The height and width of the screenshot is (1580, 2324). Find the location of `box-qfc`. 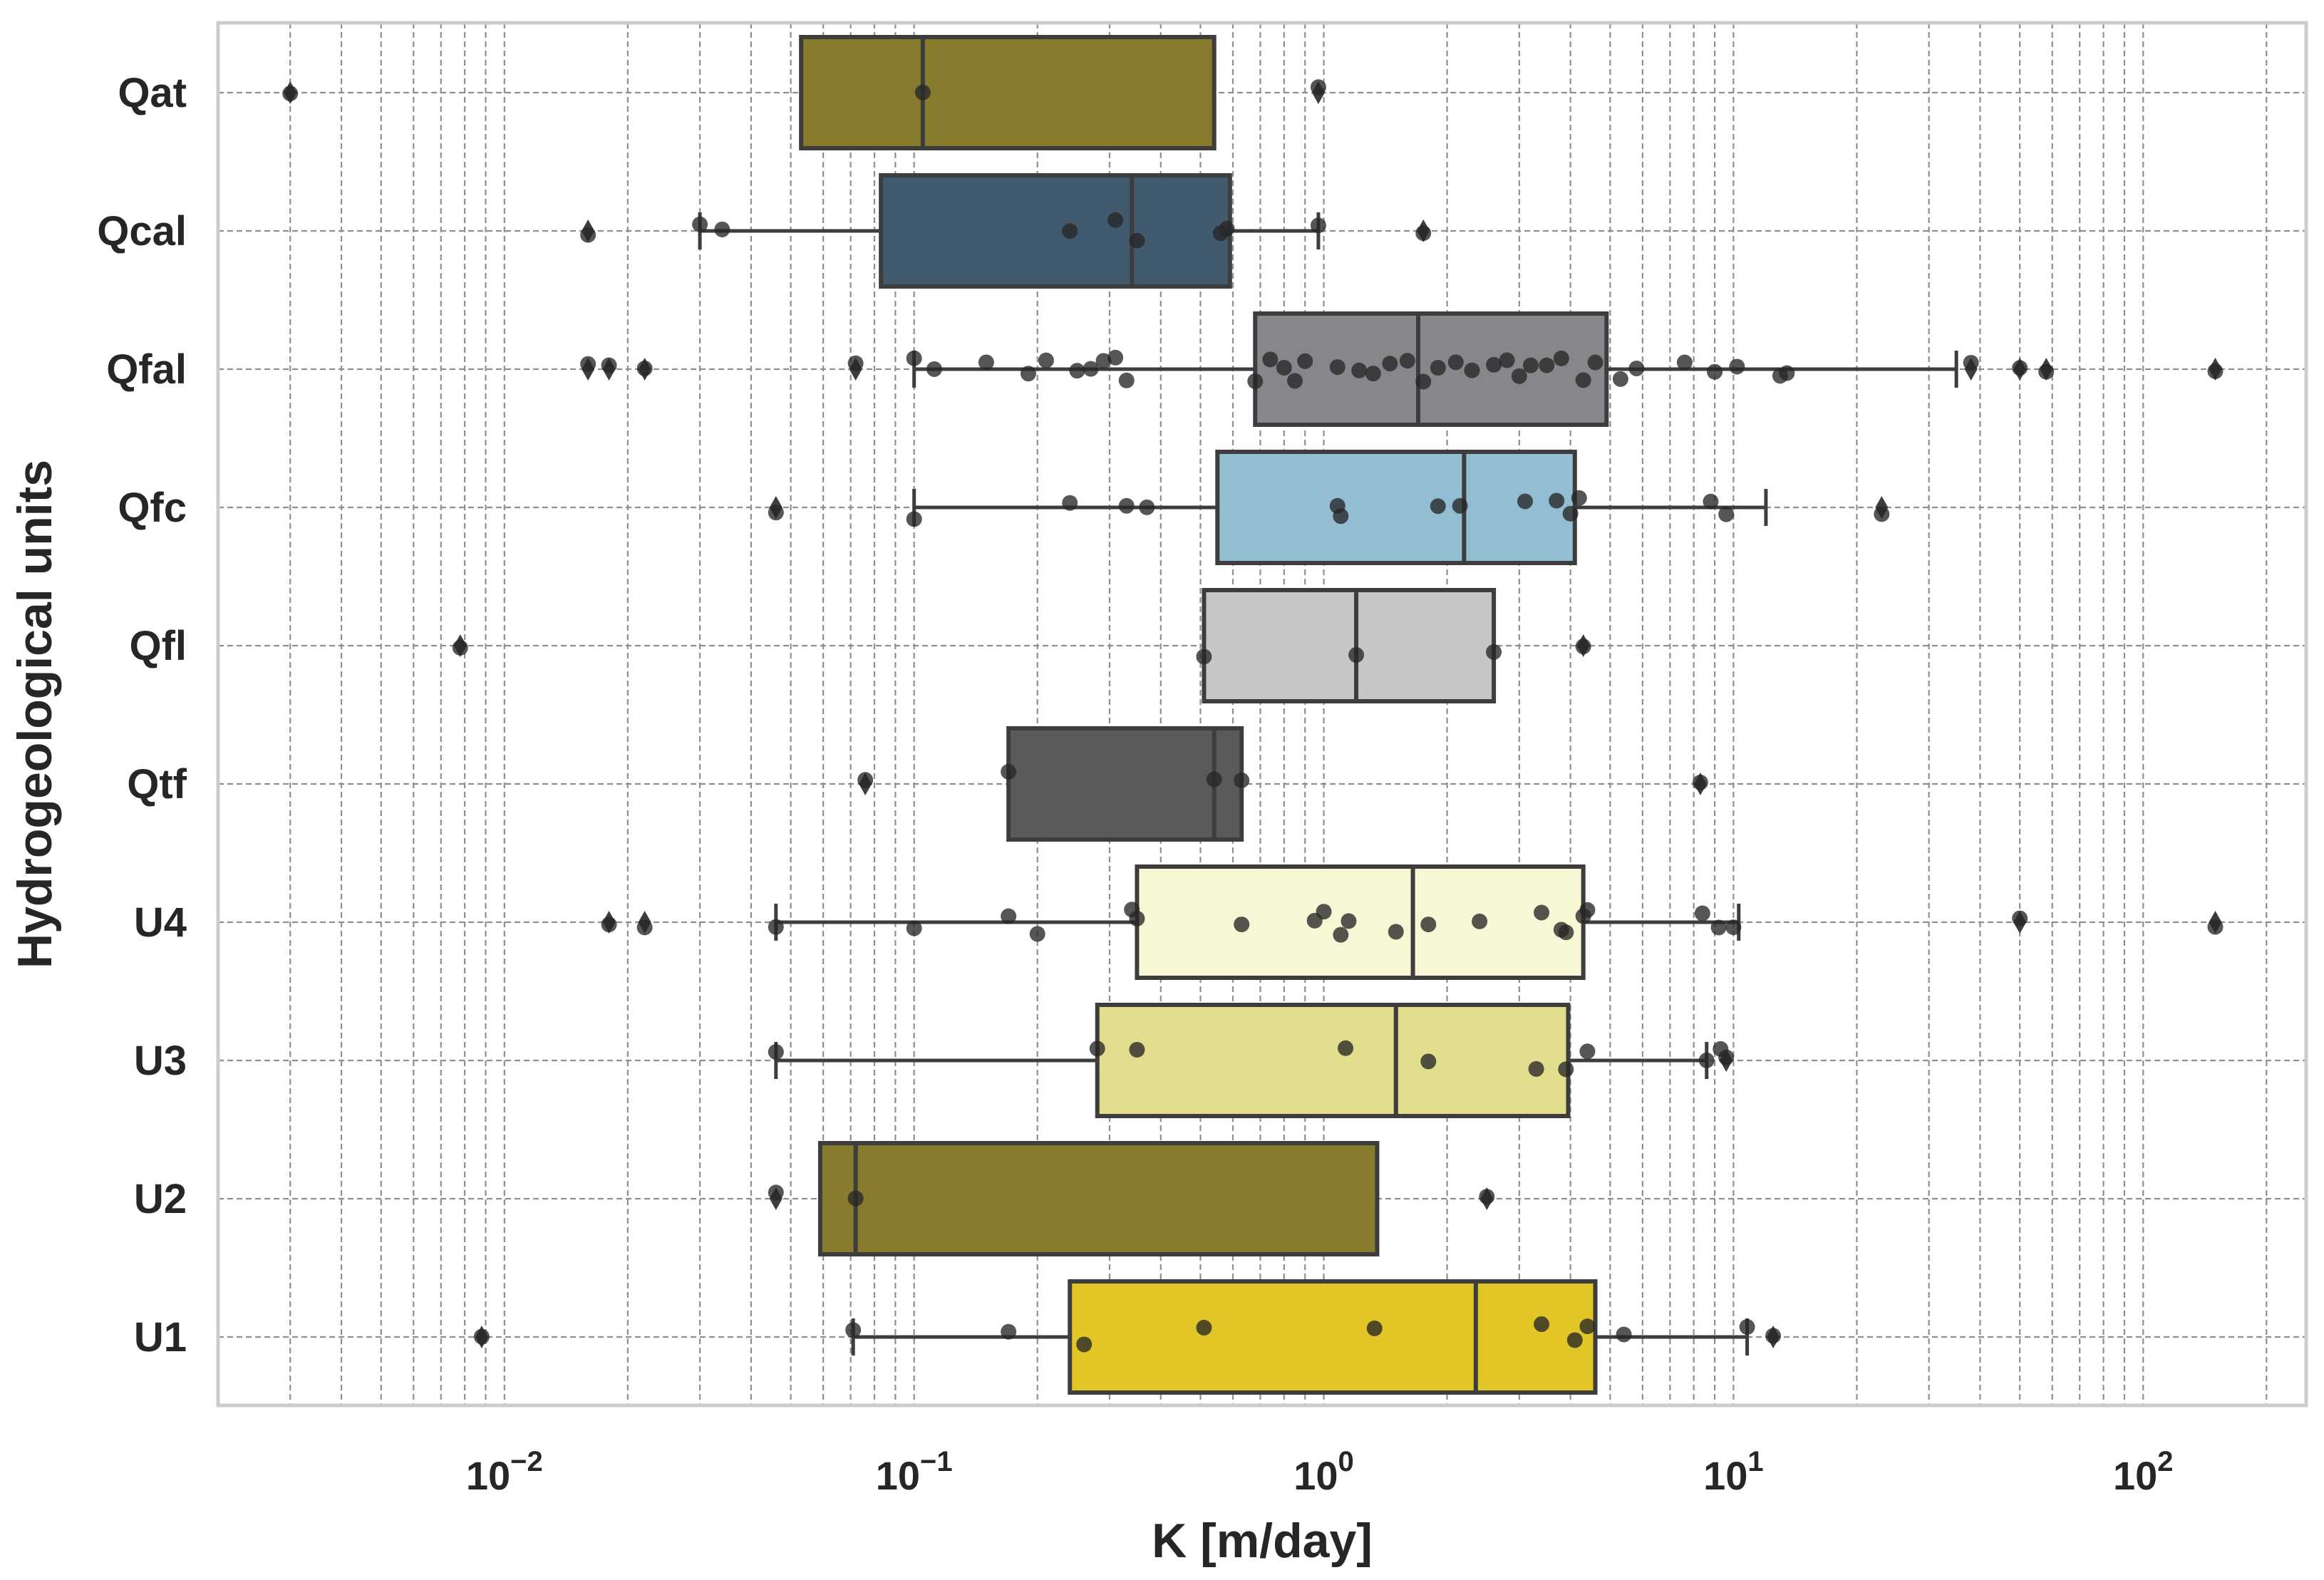

box-qfc is located at coordinates (1396, 507).